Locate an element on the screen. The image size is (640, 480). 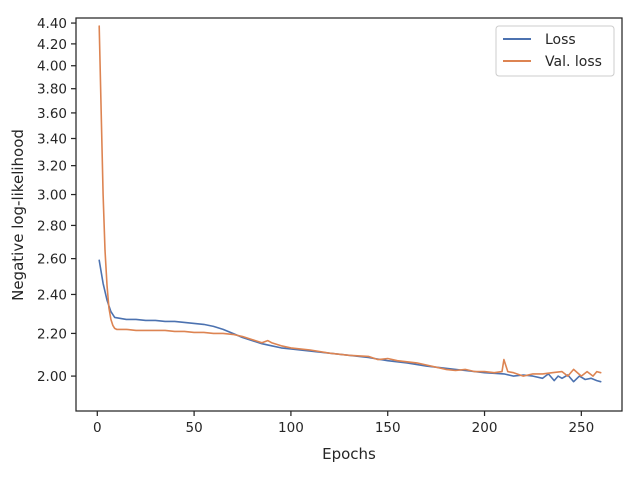
x-tick-label: 200 is located at coordinates (485, 428).